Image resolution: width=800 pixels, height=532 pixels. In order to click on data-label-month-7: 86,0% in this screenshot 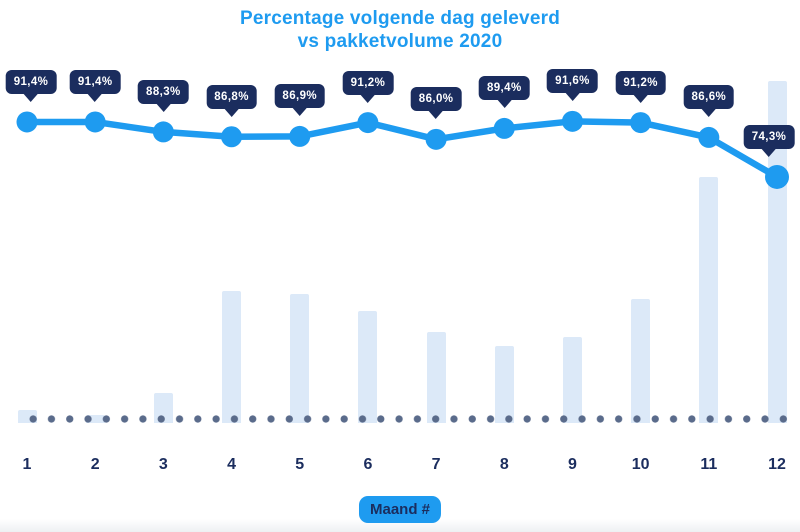, I will do `click(436, 99)`.